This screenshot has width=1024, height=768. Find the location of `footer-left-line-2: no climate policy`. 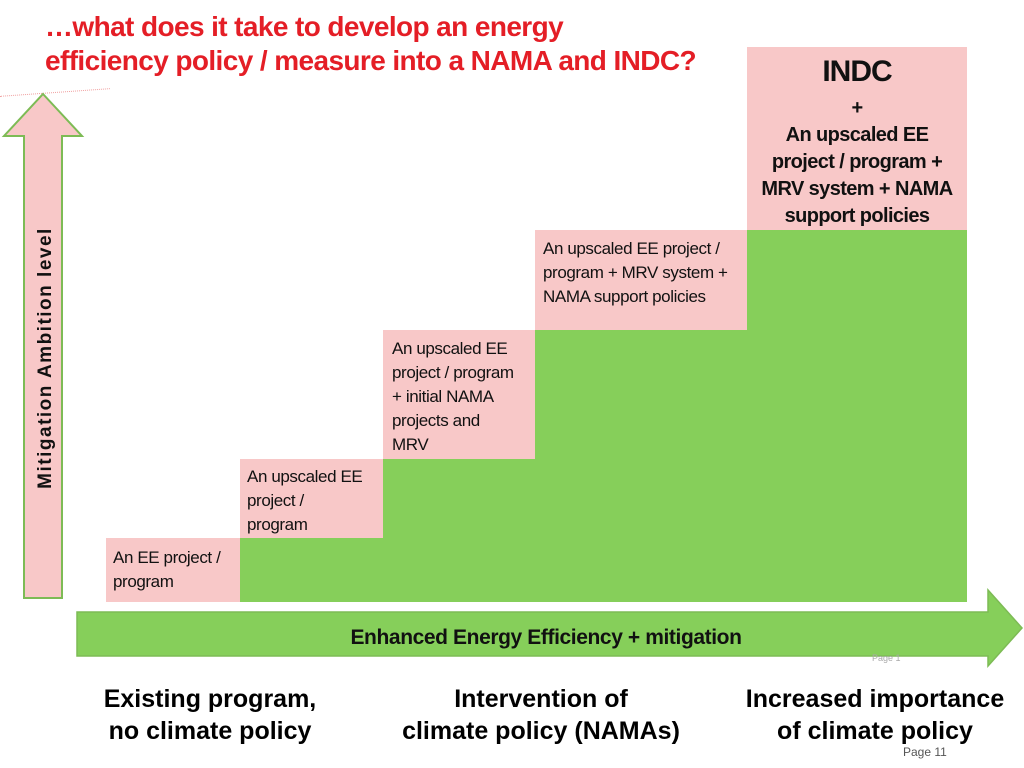

footer-left-line-2: no climate policy is located at coordinates (210, 731).